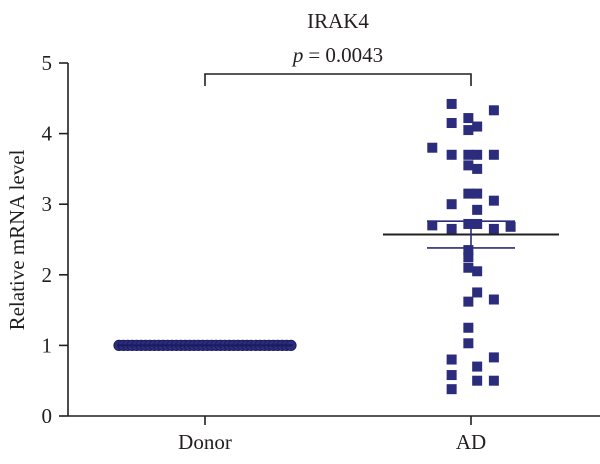  What do you see at coordinates (471, 442) in the screenshot?
I see `x-tick-label: AD` at bounding box center [471, 442].